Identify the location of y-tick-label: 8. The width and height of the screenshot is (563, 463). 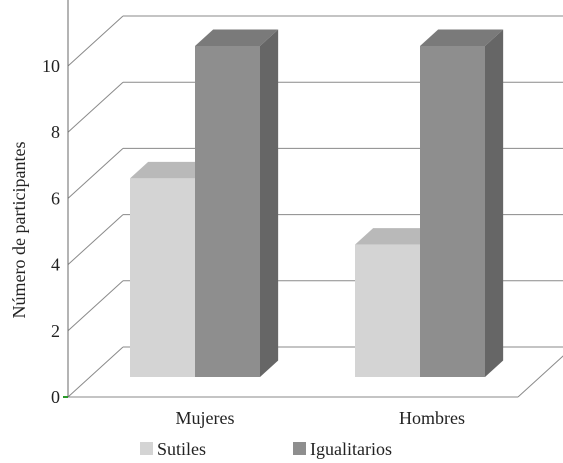
(55, 132).